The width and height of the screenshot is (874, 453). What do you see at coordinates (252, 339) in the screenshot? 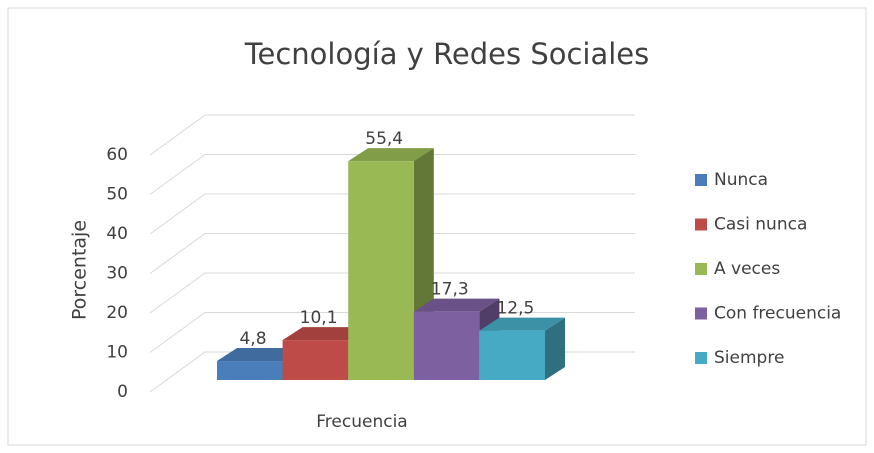
I see `data-label: 4,8` at bounding box center [252, 339].